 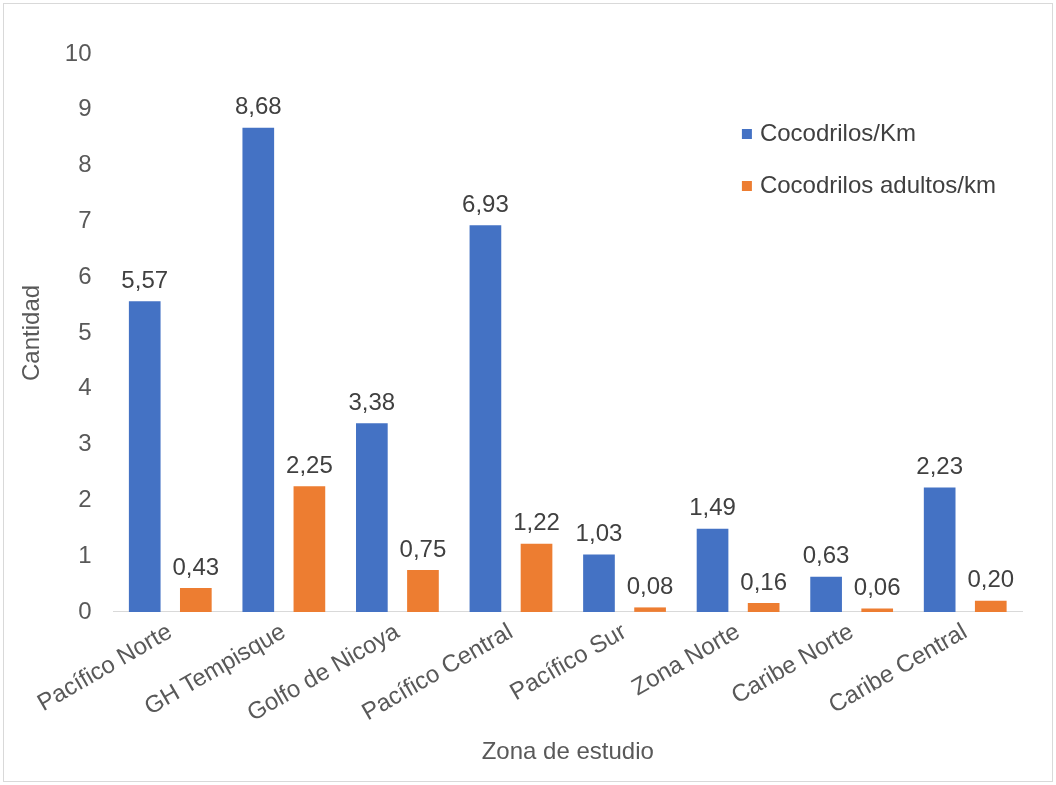 What do you see at coordinates (145, 279) in the screenshot?
I see `data-label: 5,57` at bounding box center [145, 279].